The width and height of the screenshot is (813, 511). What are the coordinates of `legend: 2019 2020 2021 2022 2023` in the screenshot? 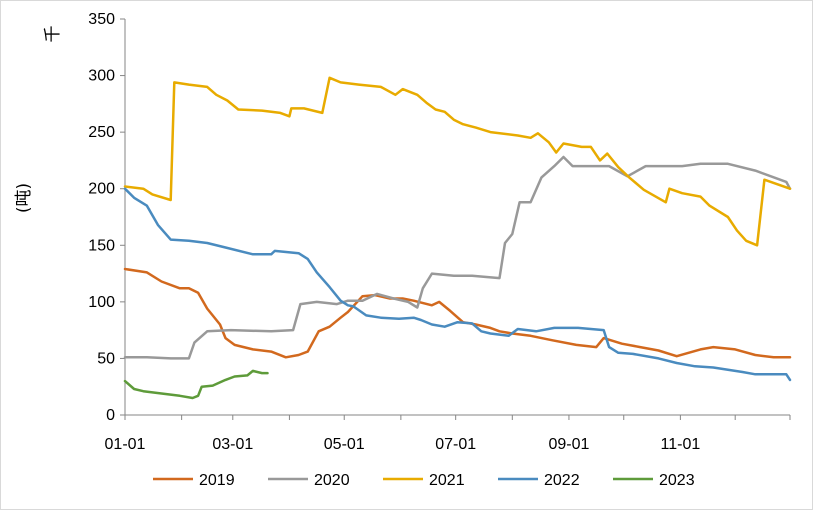 It's located at (424, 480).